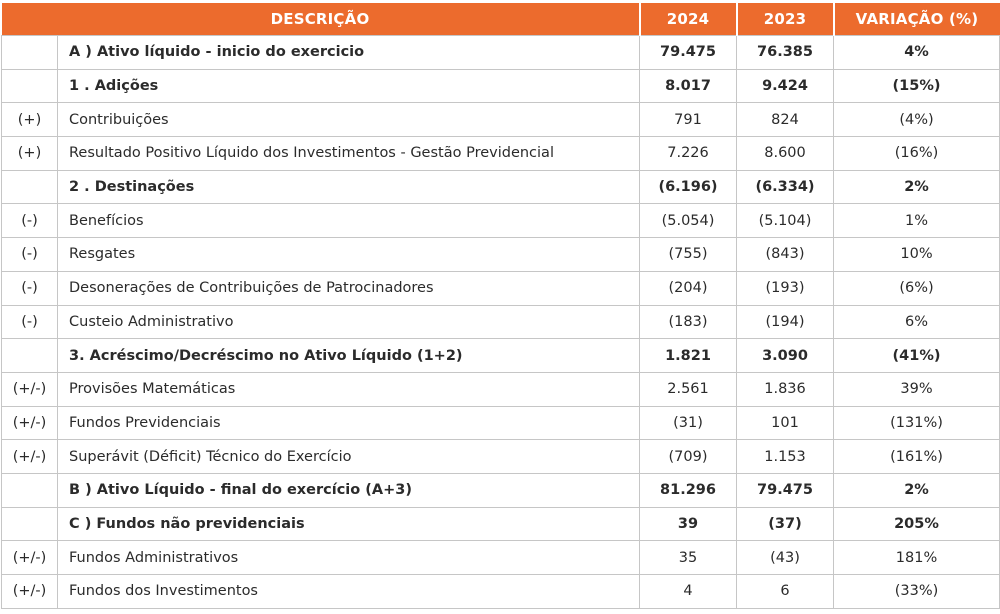  What do you see at coordinates (916, 490) in the screenshot?
I see `row-variation: 2%` at bounding box center [916, 490].